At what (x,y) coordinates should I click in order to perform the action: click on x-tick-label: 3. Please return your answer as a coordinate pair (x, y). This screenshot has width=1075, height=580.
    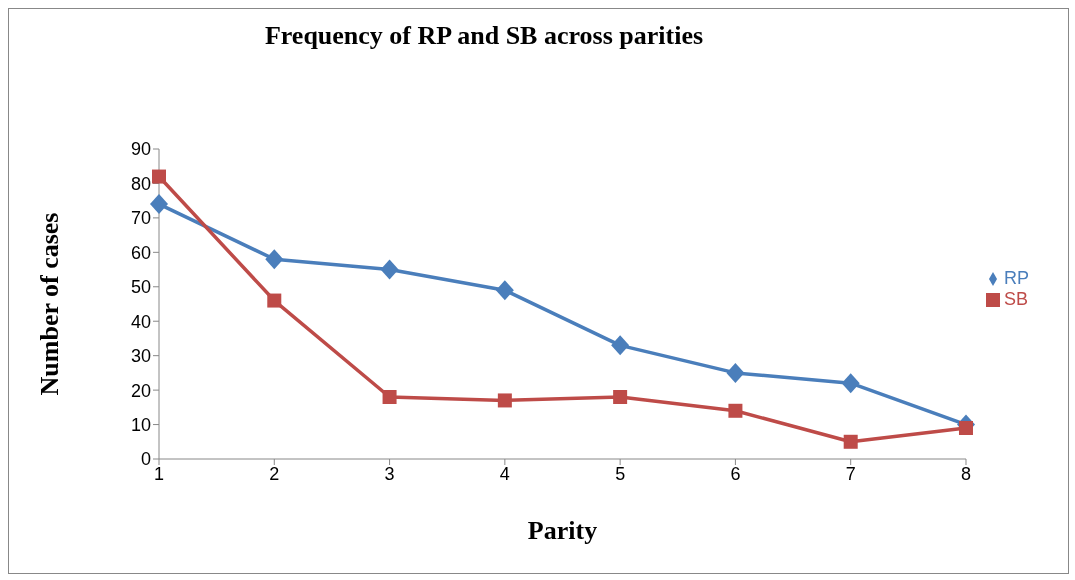
    Looking at the image, I should click on (389, 473).